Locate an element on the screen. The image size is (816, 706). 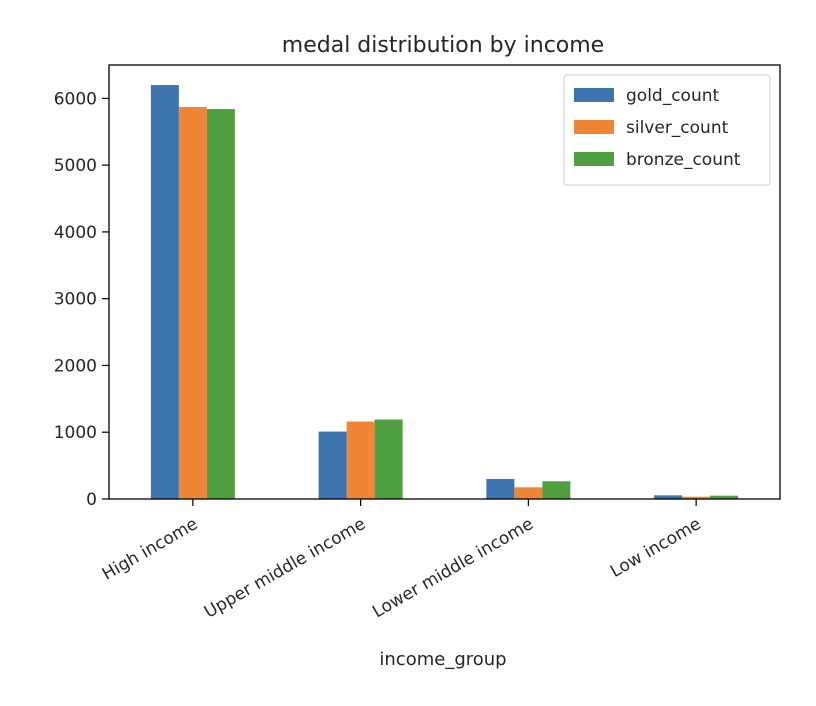
y-tick-label: 6000 is located at coordinates (75, 99).